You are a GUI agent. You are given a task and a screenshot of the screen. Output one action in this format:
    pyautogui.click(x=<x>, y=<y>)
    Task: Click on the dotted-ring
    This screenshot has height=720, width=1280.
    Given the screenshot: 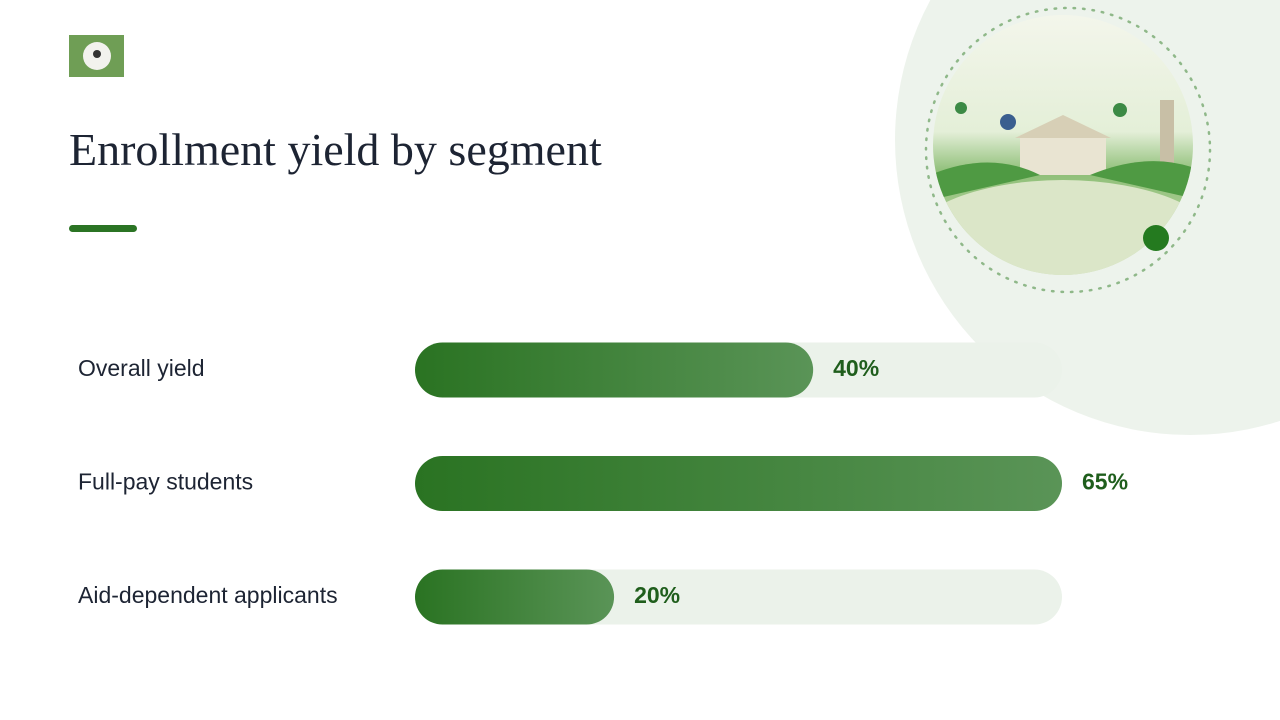 What is the action you would take?
    pyautogui.click(x=1068, y=150)
    